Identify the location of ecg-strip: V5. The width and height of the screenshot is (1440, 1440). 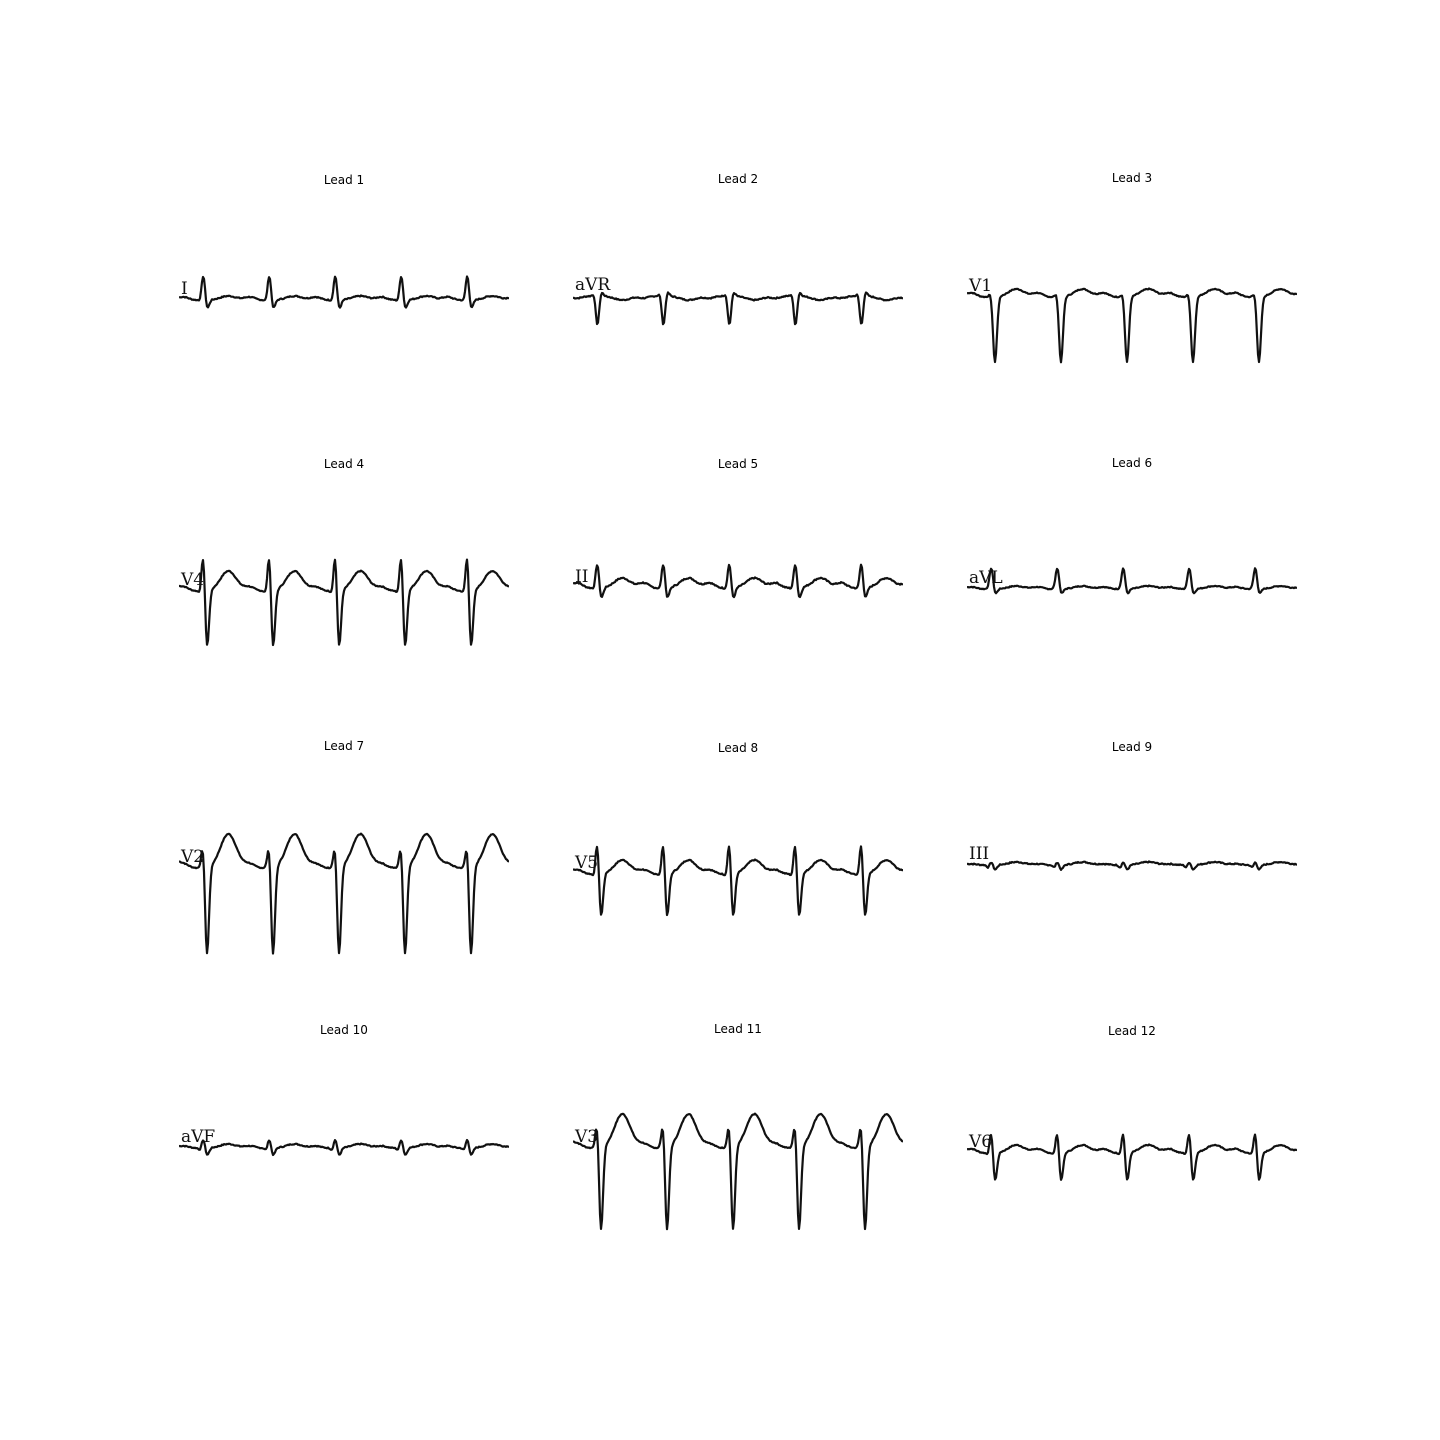
(738, 881).